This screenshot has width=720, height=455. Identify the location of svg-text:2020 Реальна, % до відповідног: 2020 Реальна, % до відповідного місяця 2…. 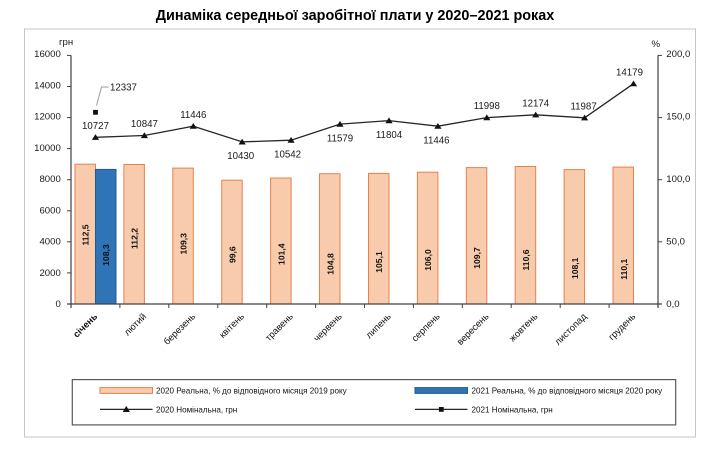
(252, 391).